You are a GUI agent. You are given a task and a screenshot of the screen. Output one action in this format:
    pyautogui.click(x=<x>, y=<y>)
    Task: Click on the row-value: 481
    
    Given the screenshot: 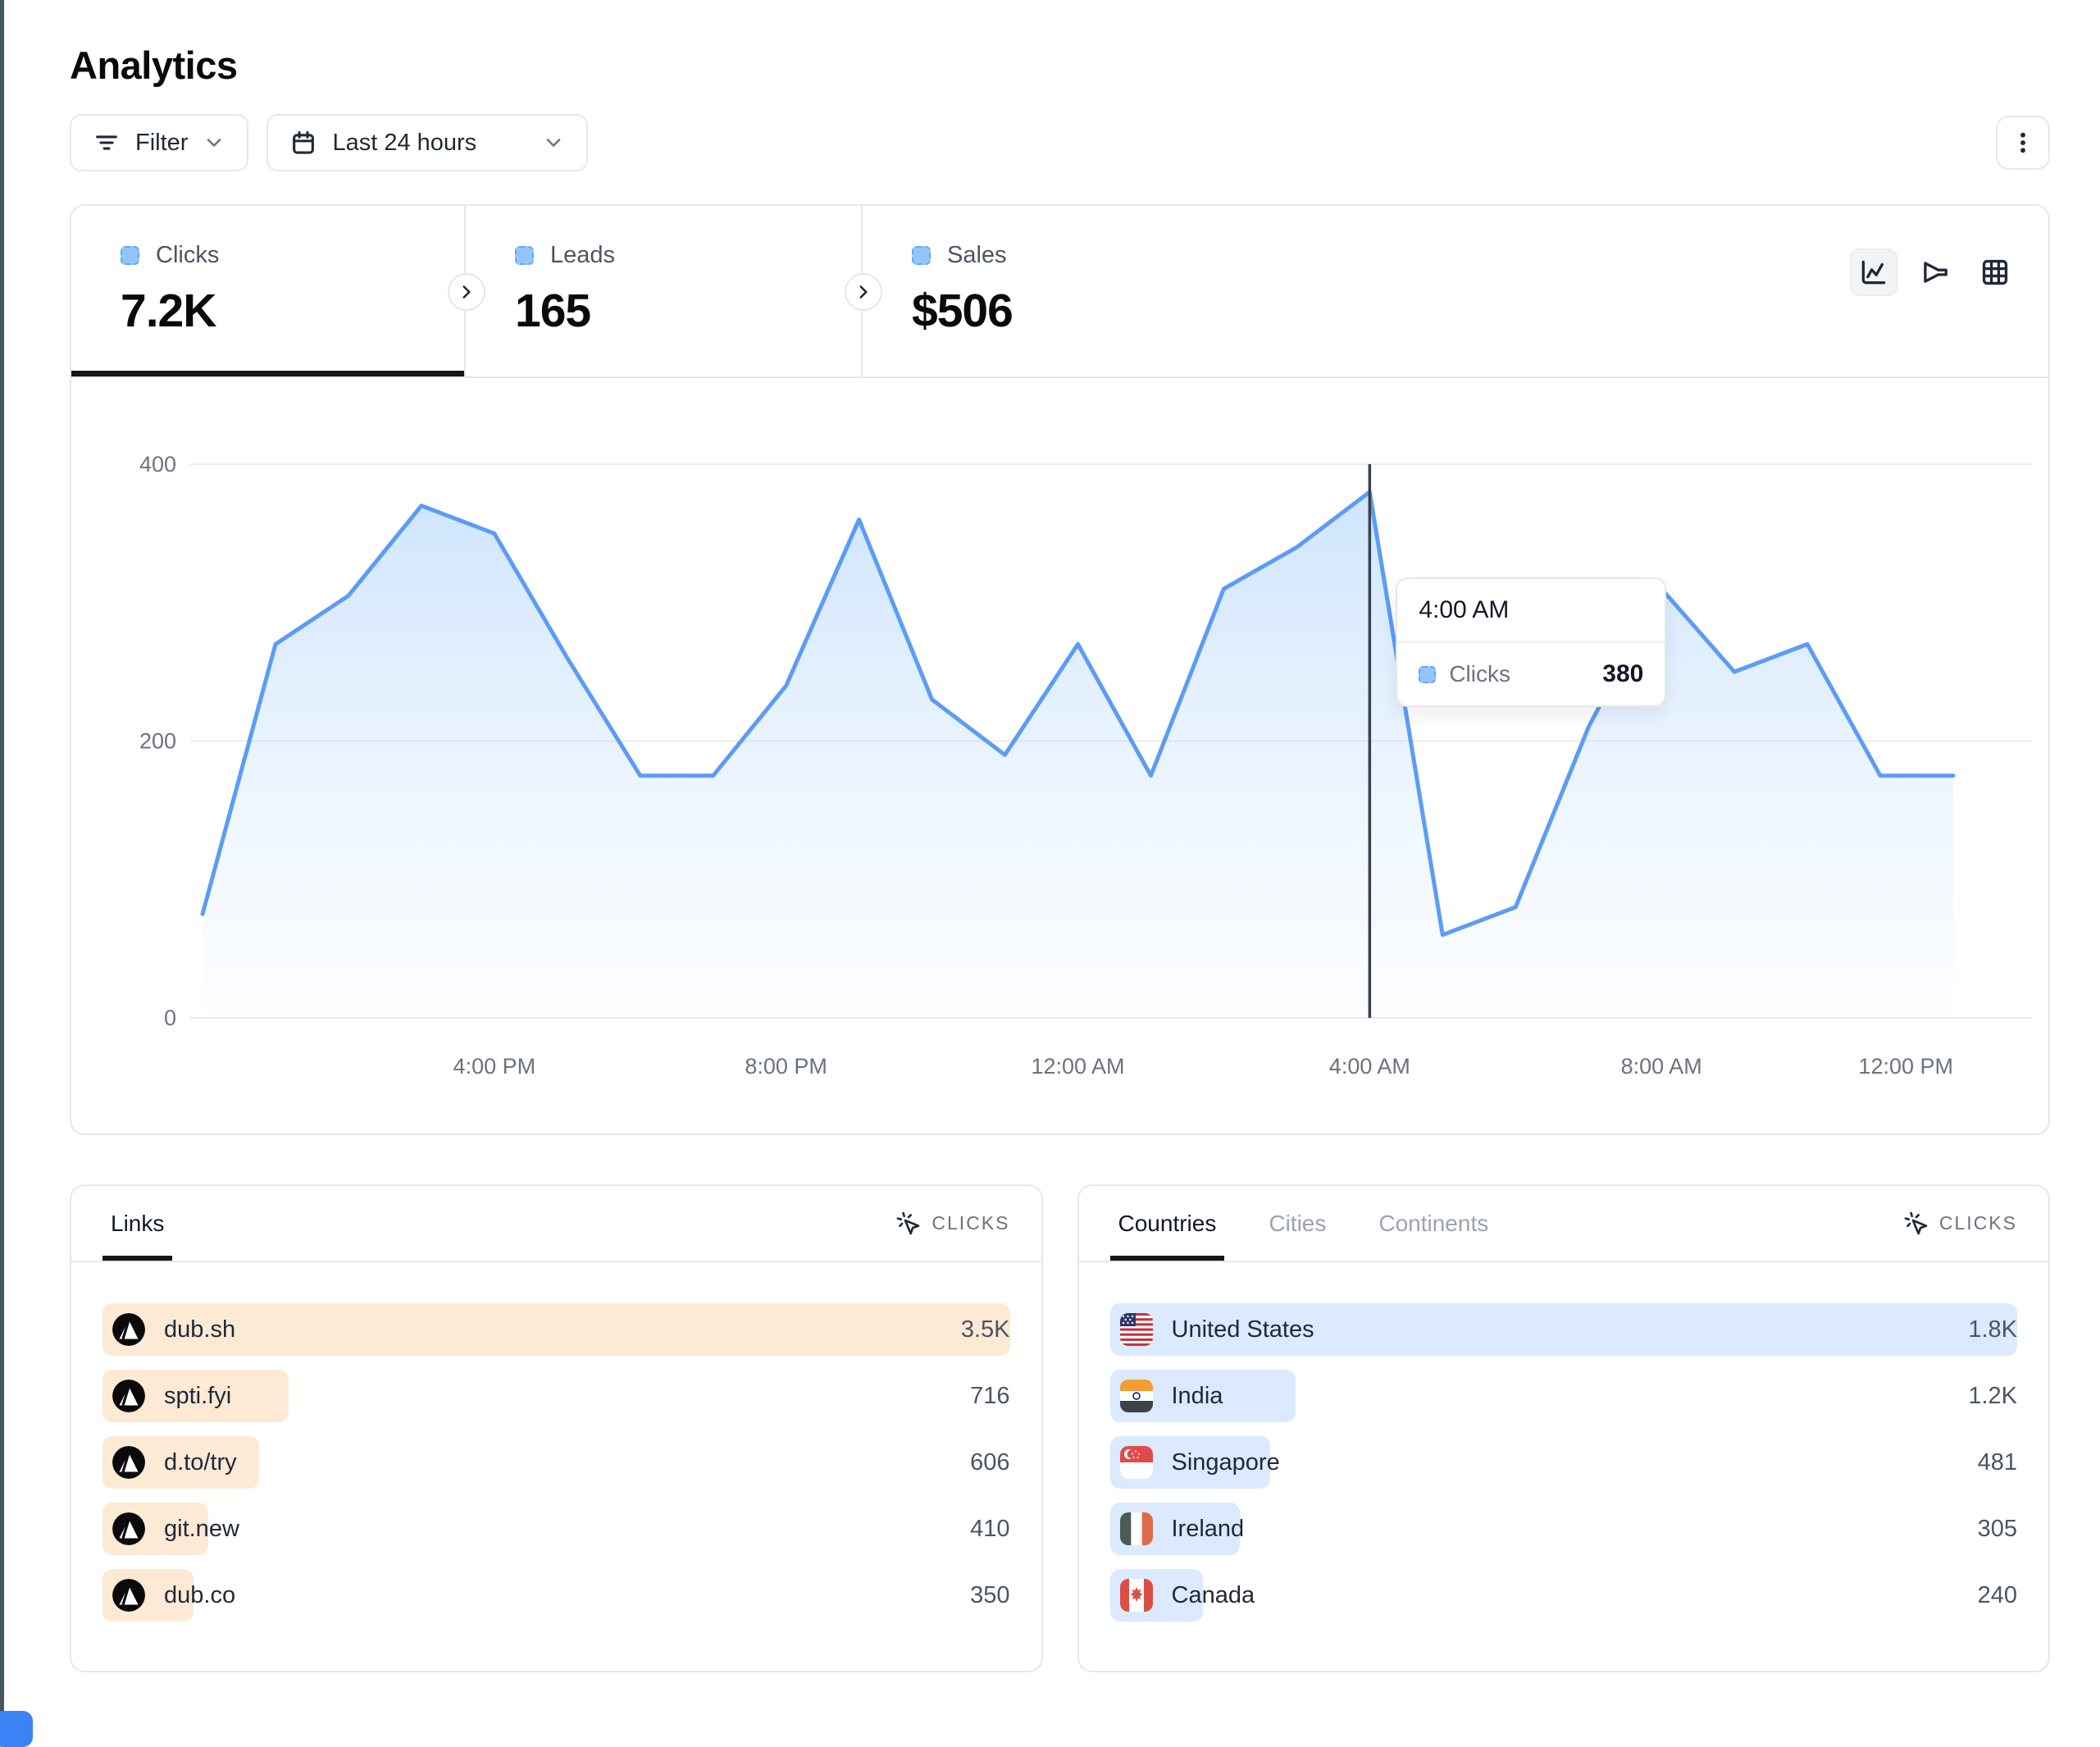 What is the action you would take?
    pyautogui.click(x=1997, y=1462)
    